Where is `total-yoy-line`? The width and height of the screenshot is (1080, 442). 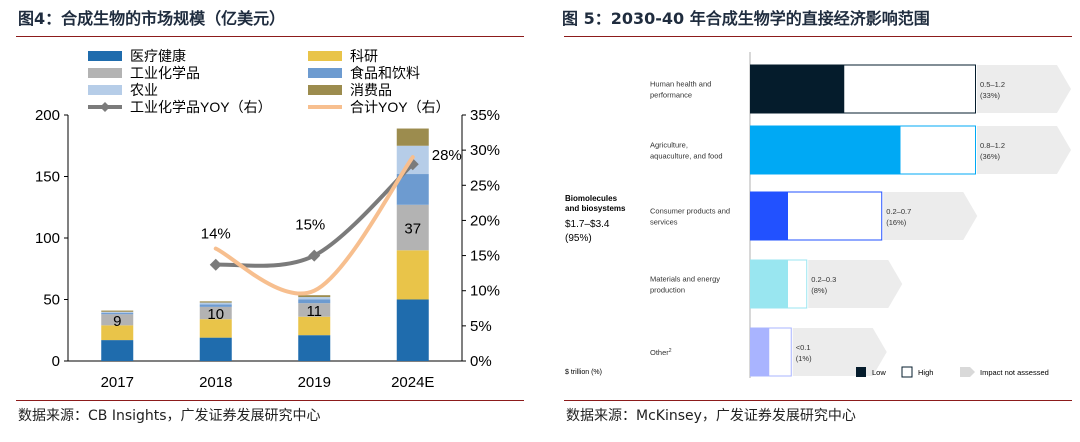 total-yoy-line is located at coordinates (314, 225).